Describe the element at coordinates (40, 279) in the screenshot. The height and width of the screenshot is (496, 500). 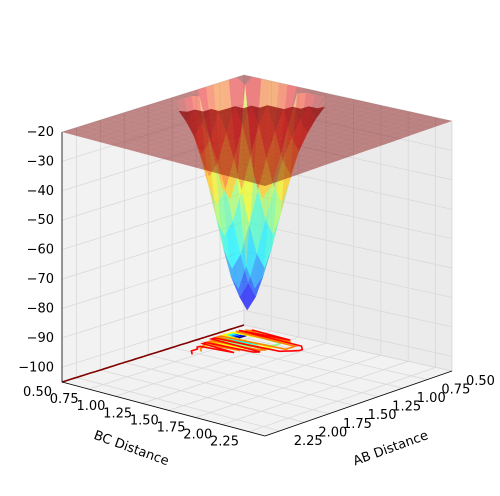
I see `z-tick-label: −70` at that location.